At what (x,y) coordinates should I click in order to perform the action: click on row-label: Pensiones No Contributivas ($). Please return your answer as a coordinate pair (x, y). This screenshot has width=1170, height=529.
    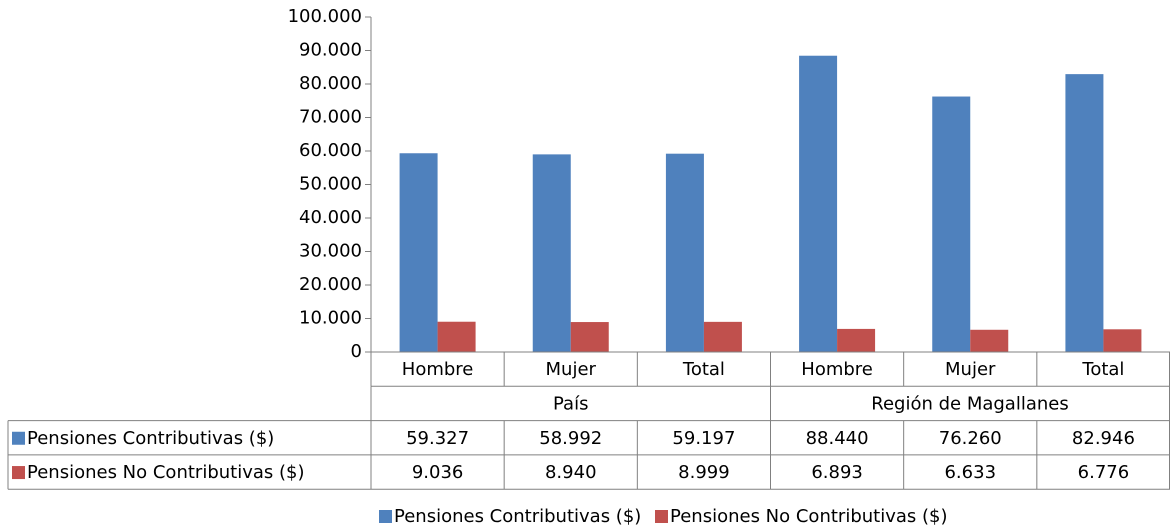
    Looking at the image, I should click on (166, 472).